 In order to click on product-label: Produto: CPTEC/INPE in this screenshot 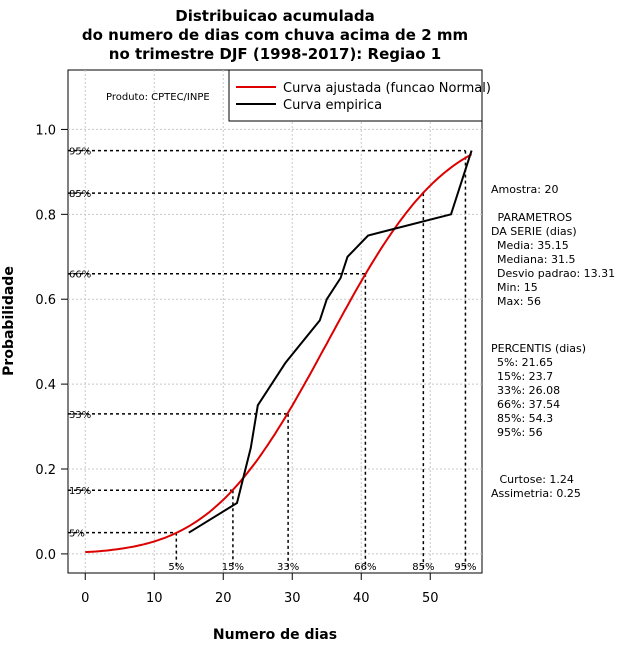, I will do `click(158, 97)`.